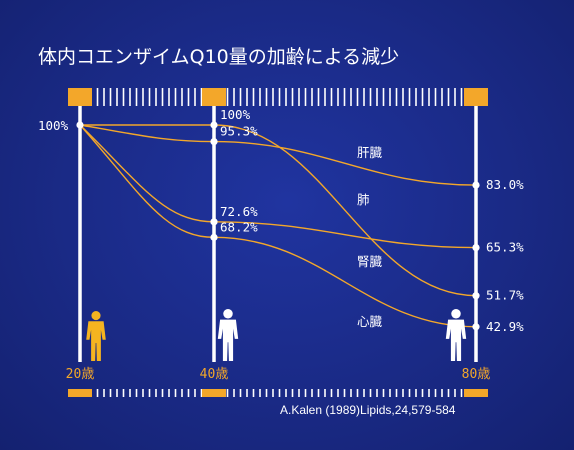  What do you see at coordinates (218, 57) in the screenshot?
I see `chart-title: 体内コエンザイムQ10量の加齢による減少` at bounding box center [218, 57].